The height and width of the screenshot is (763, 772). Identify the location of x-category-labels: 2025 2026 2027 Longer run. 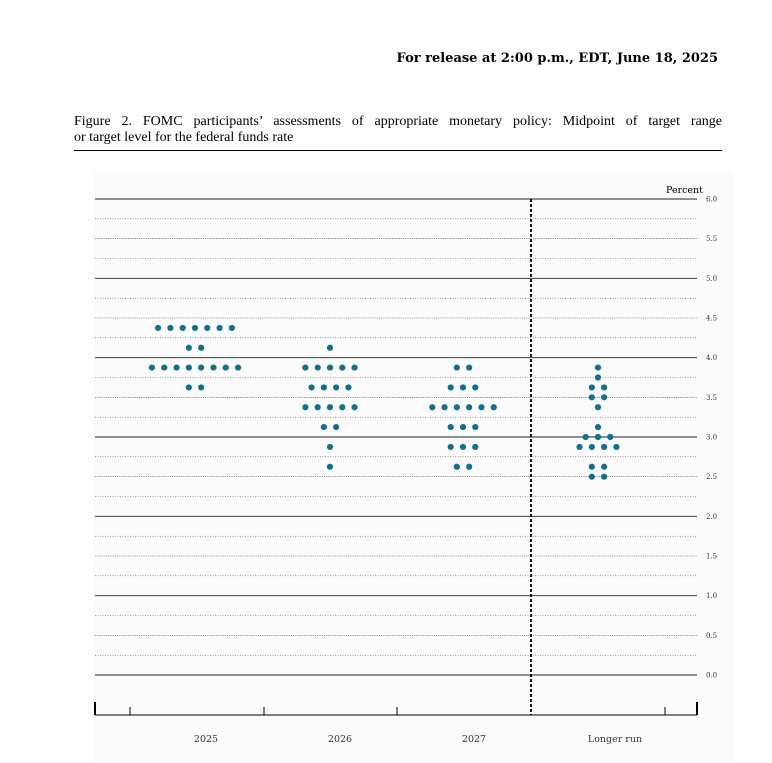
(418, 739).